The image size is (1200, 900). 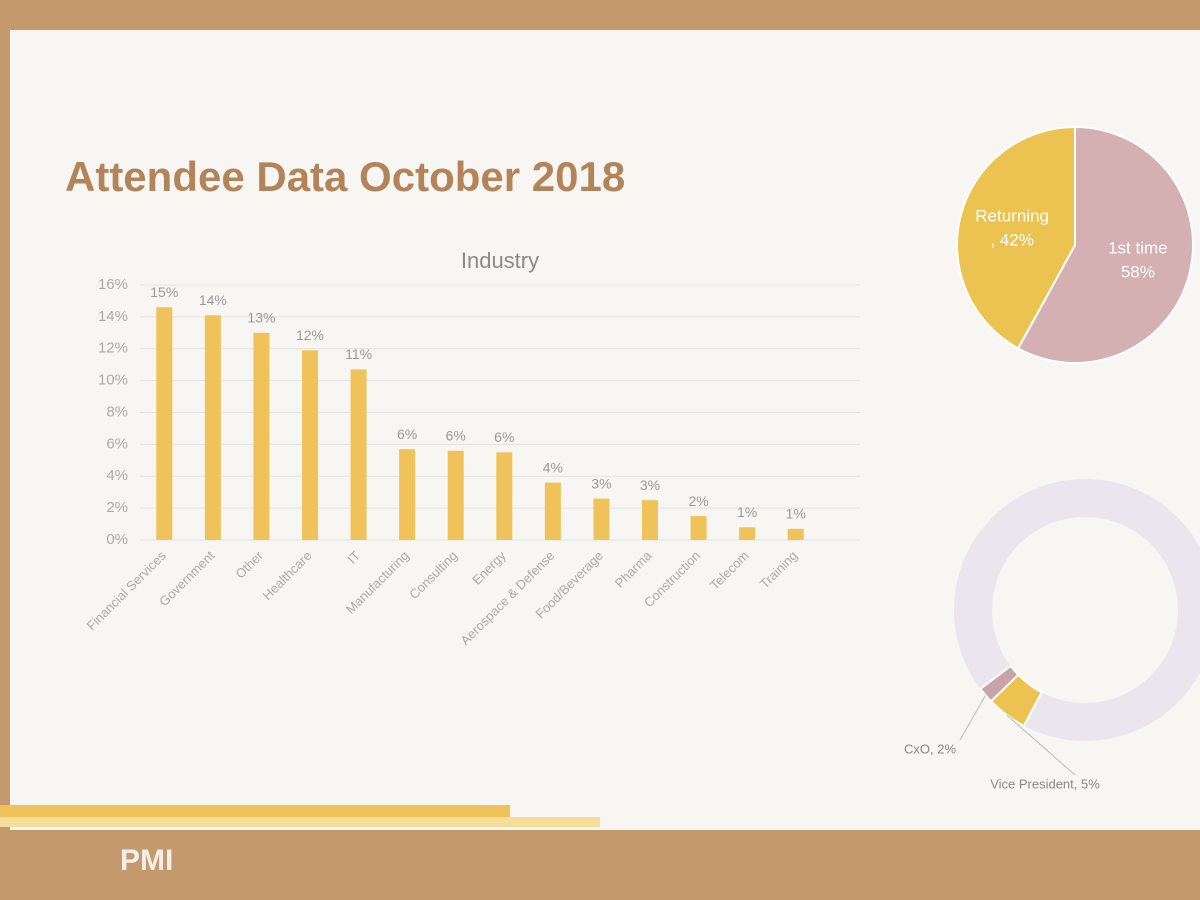 What do you see at coordinates (1045, 783) in the screenshot?
I see `segment-label: Vice President, 5%` at bounding box center [1045, 783].